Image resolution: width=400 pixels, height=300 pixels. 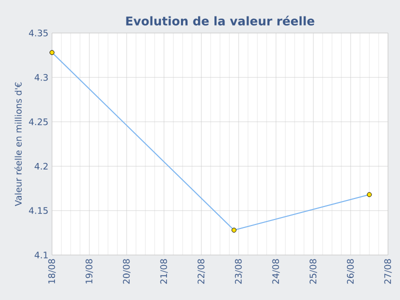 What do you see at coordinates (41, 166) in the screenshot?
I see `y-tick-label: 4.2` at bounding box center [41, 166].